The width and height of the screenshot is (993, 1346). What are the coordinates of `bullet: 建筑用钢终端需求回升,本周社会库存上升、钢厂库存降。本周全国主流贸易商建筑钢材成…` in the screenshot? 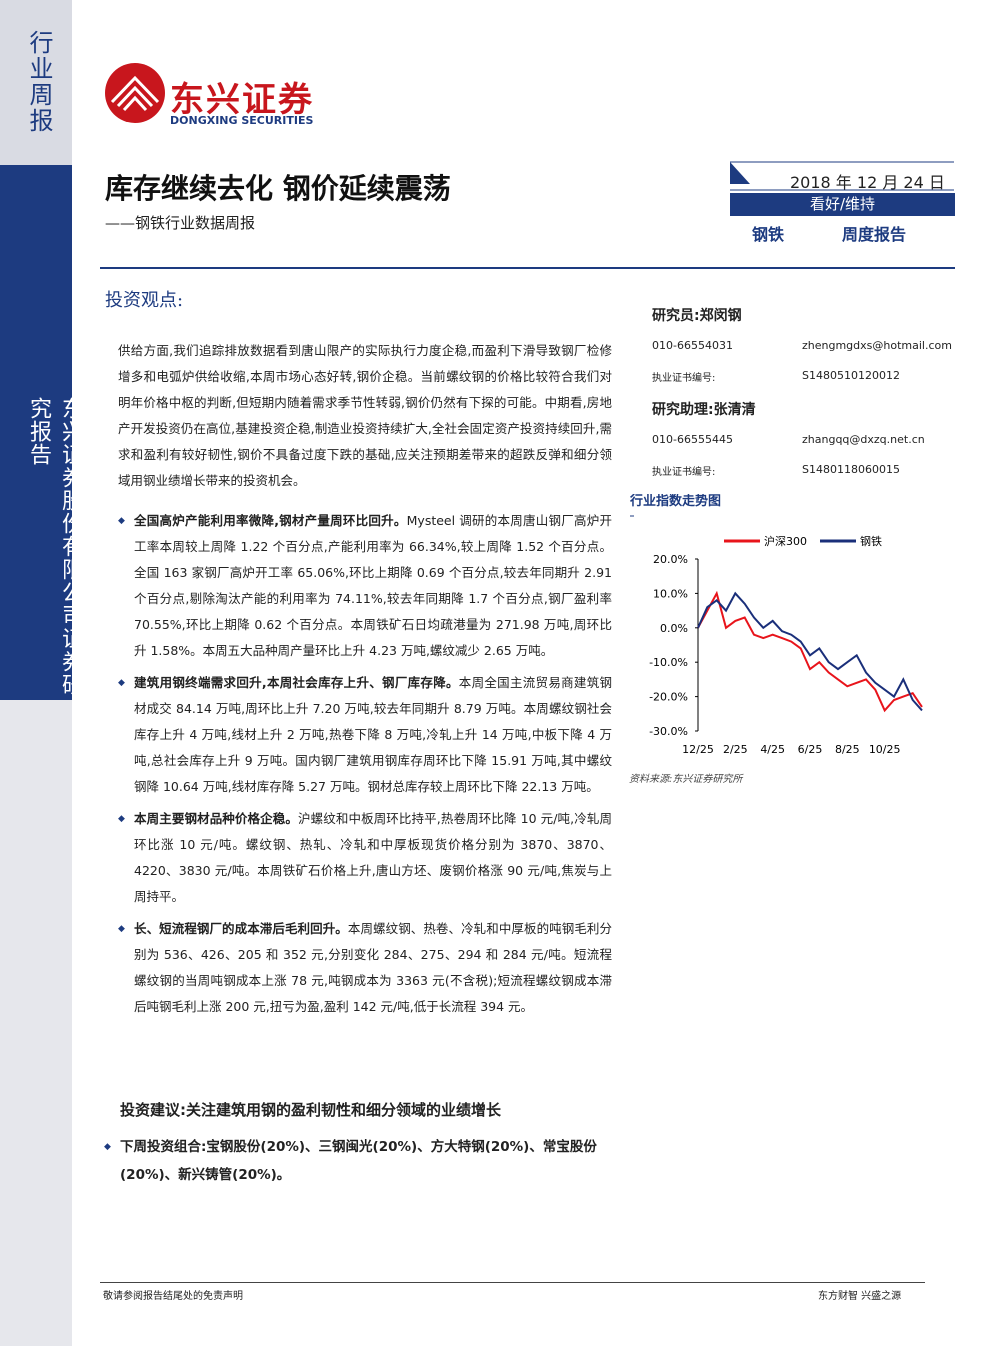 It's located at (365, 735).